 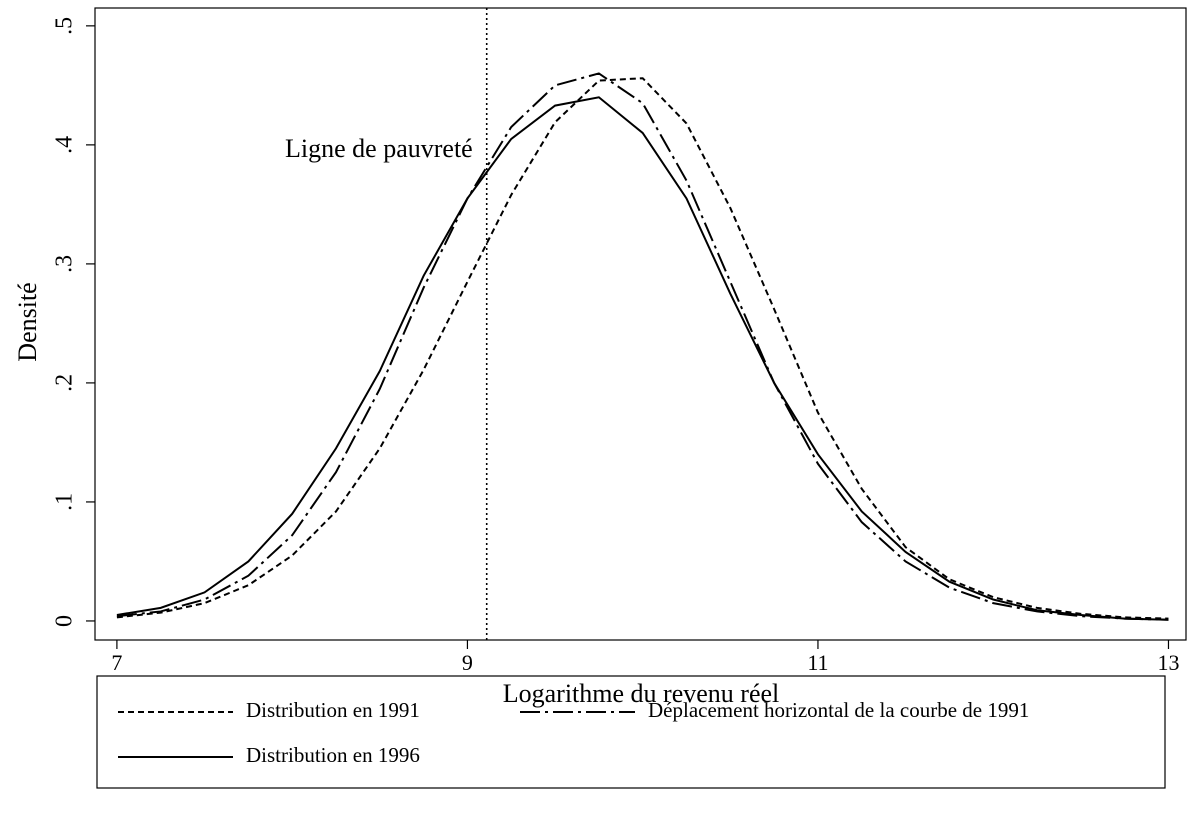 I want to click on y-axis-title: Densité, so click(x=27, y=321).